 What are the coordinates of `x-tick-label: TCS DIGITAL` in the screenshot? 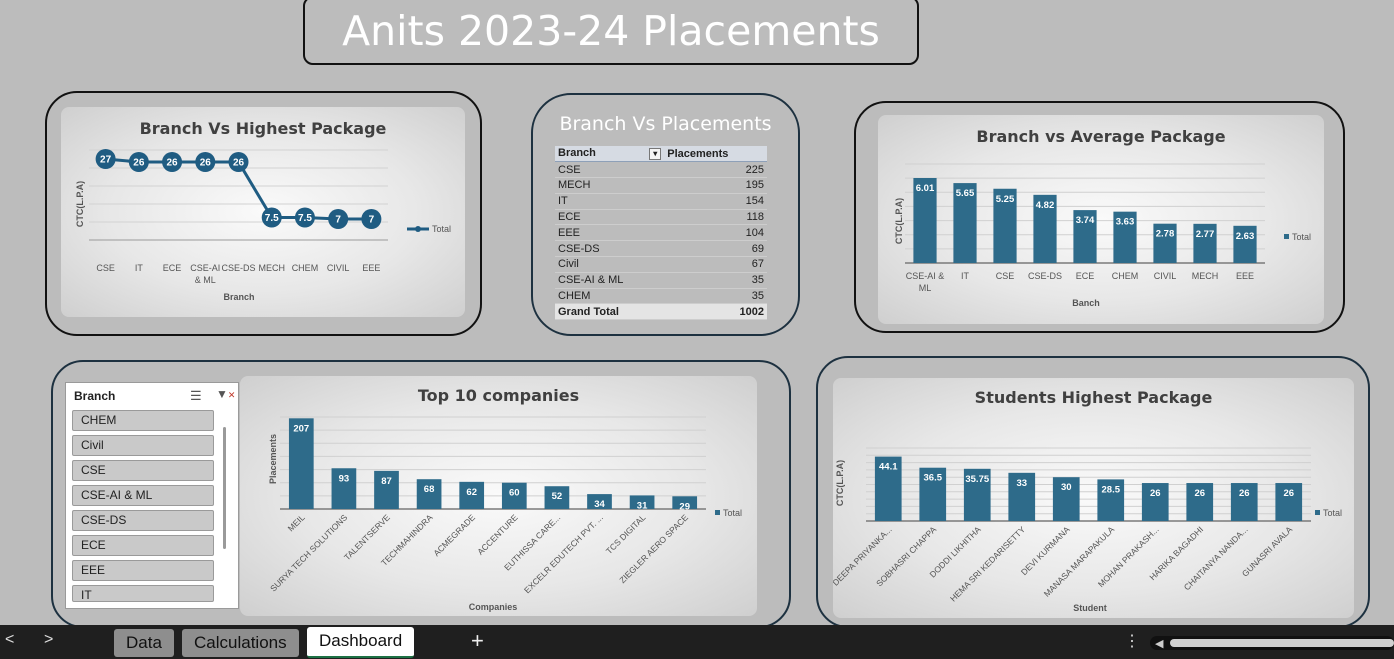 It's located at (626, 534).